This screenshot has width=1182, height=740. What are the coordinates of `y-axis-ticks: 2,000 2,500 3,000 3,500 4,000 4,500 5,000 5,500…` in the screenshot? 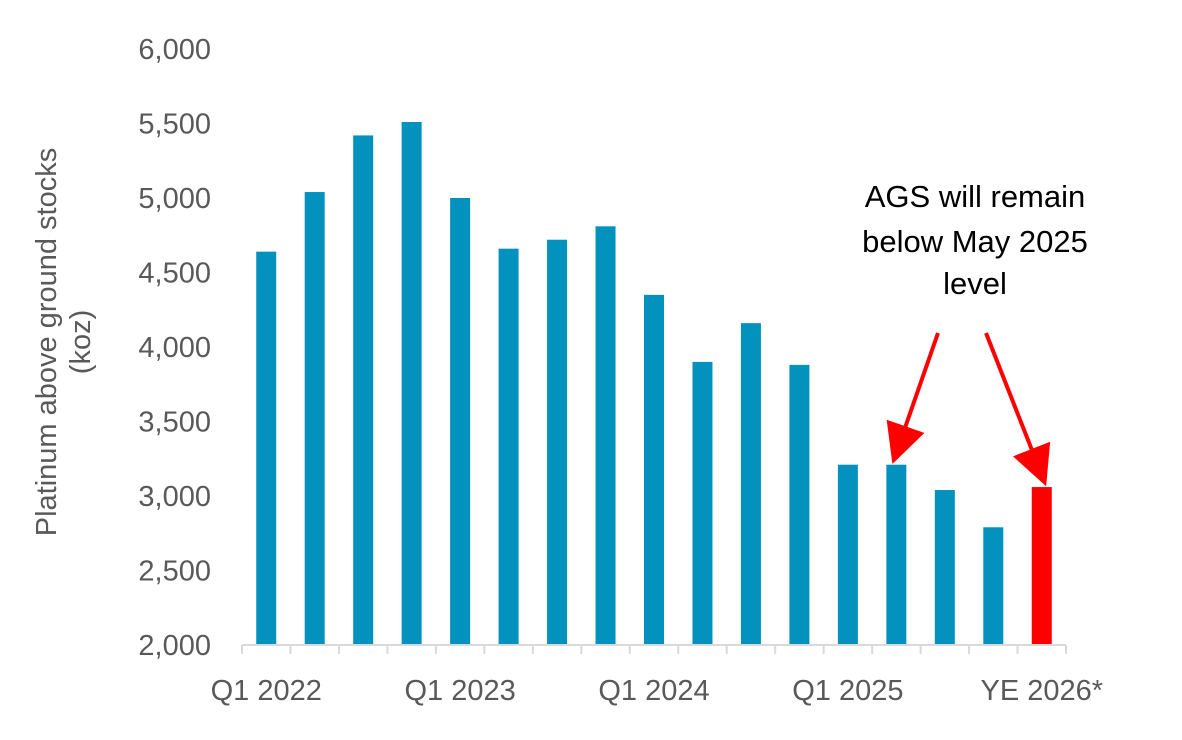 It's located at (174, 348).